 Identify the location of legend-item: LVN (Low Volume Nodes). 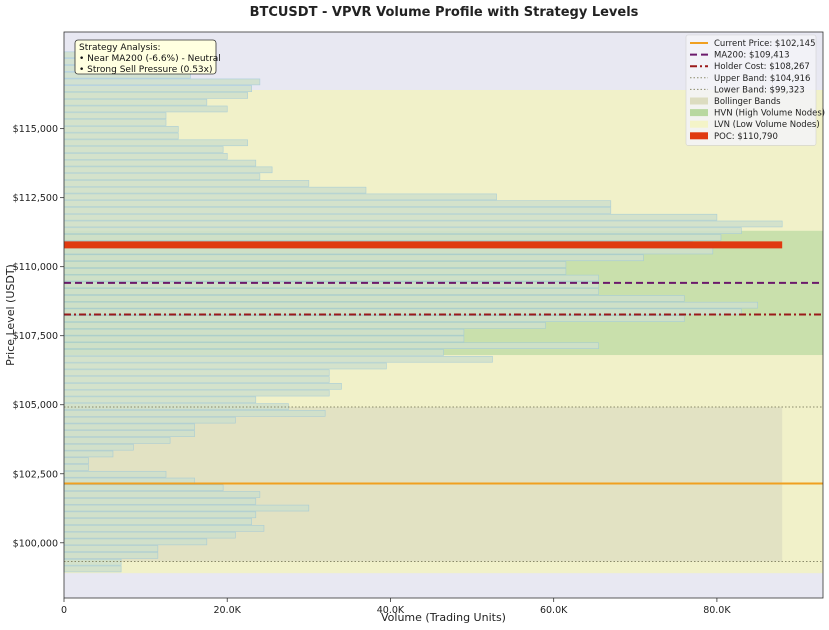
(755, 125).